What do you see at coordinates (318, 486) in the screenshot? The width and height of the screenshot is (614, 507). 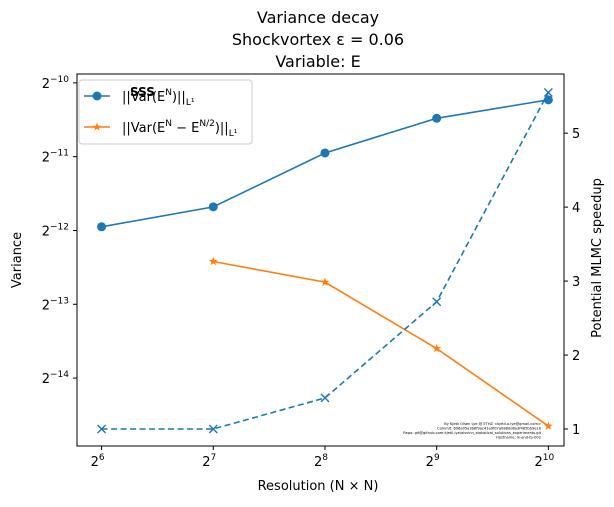 I see `x-axis-label: Resolution (N × N)` at bounding box center [318, 486].